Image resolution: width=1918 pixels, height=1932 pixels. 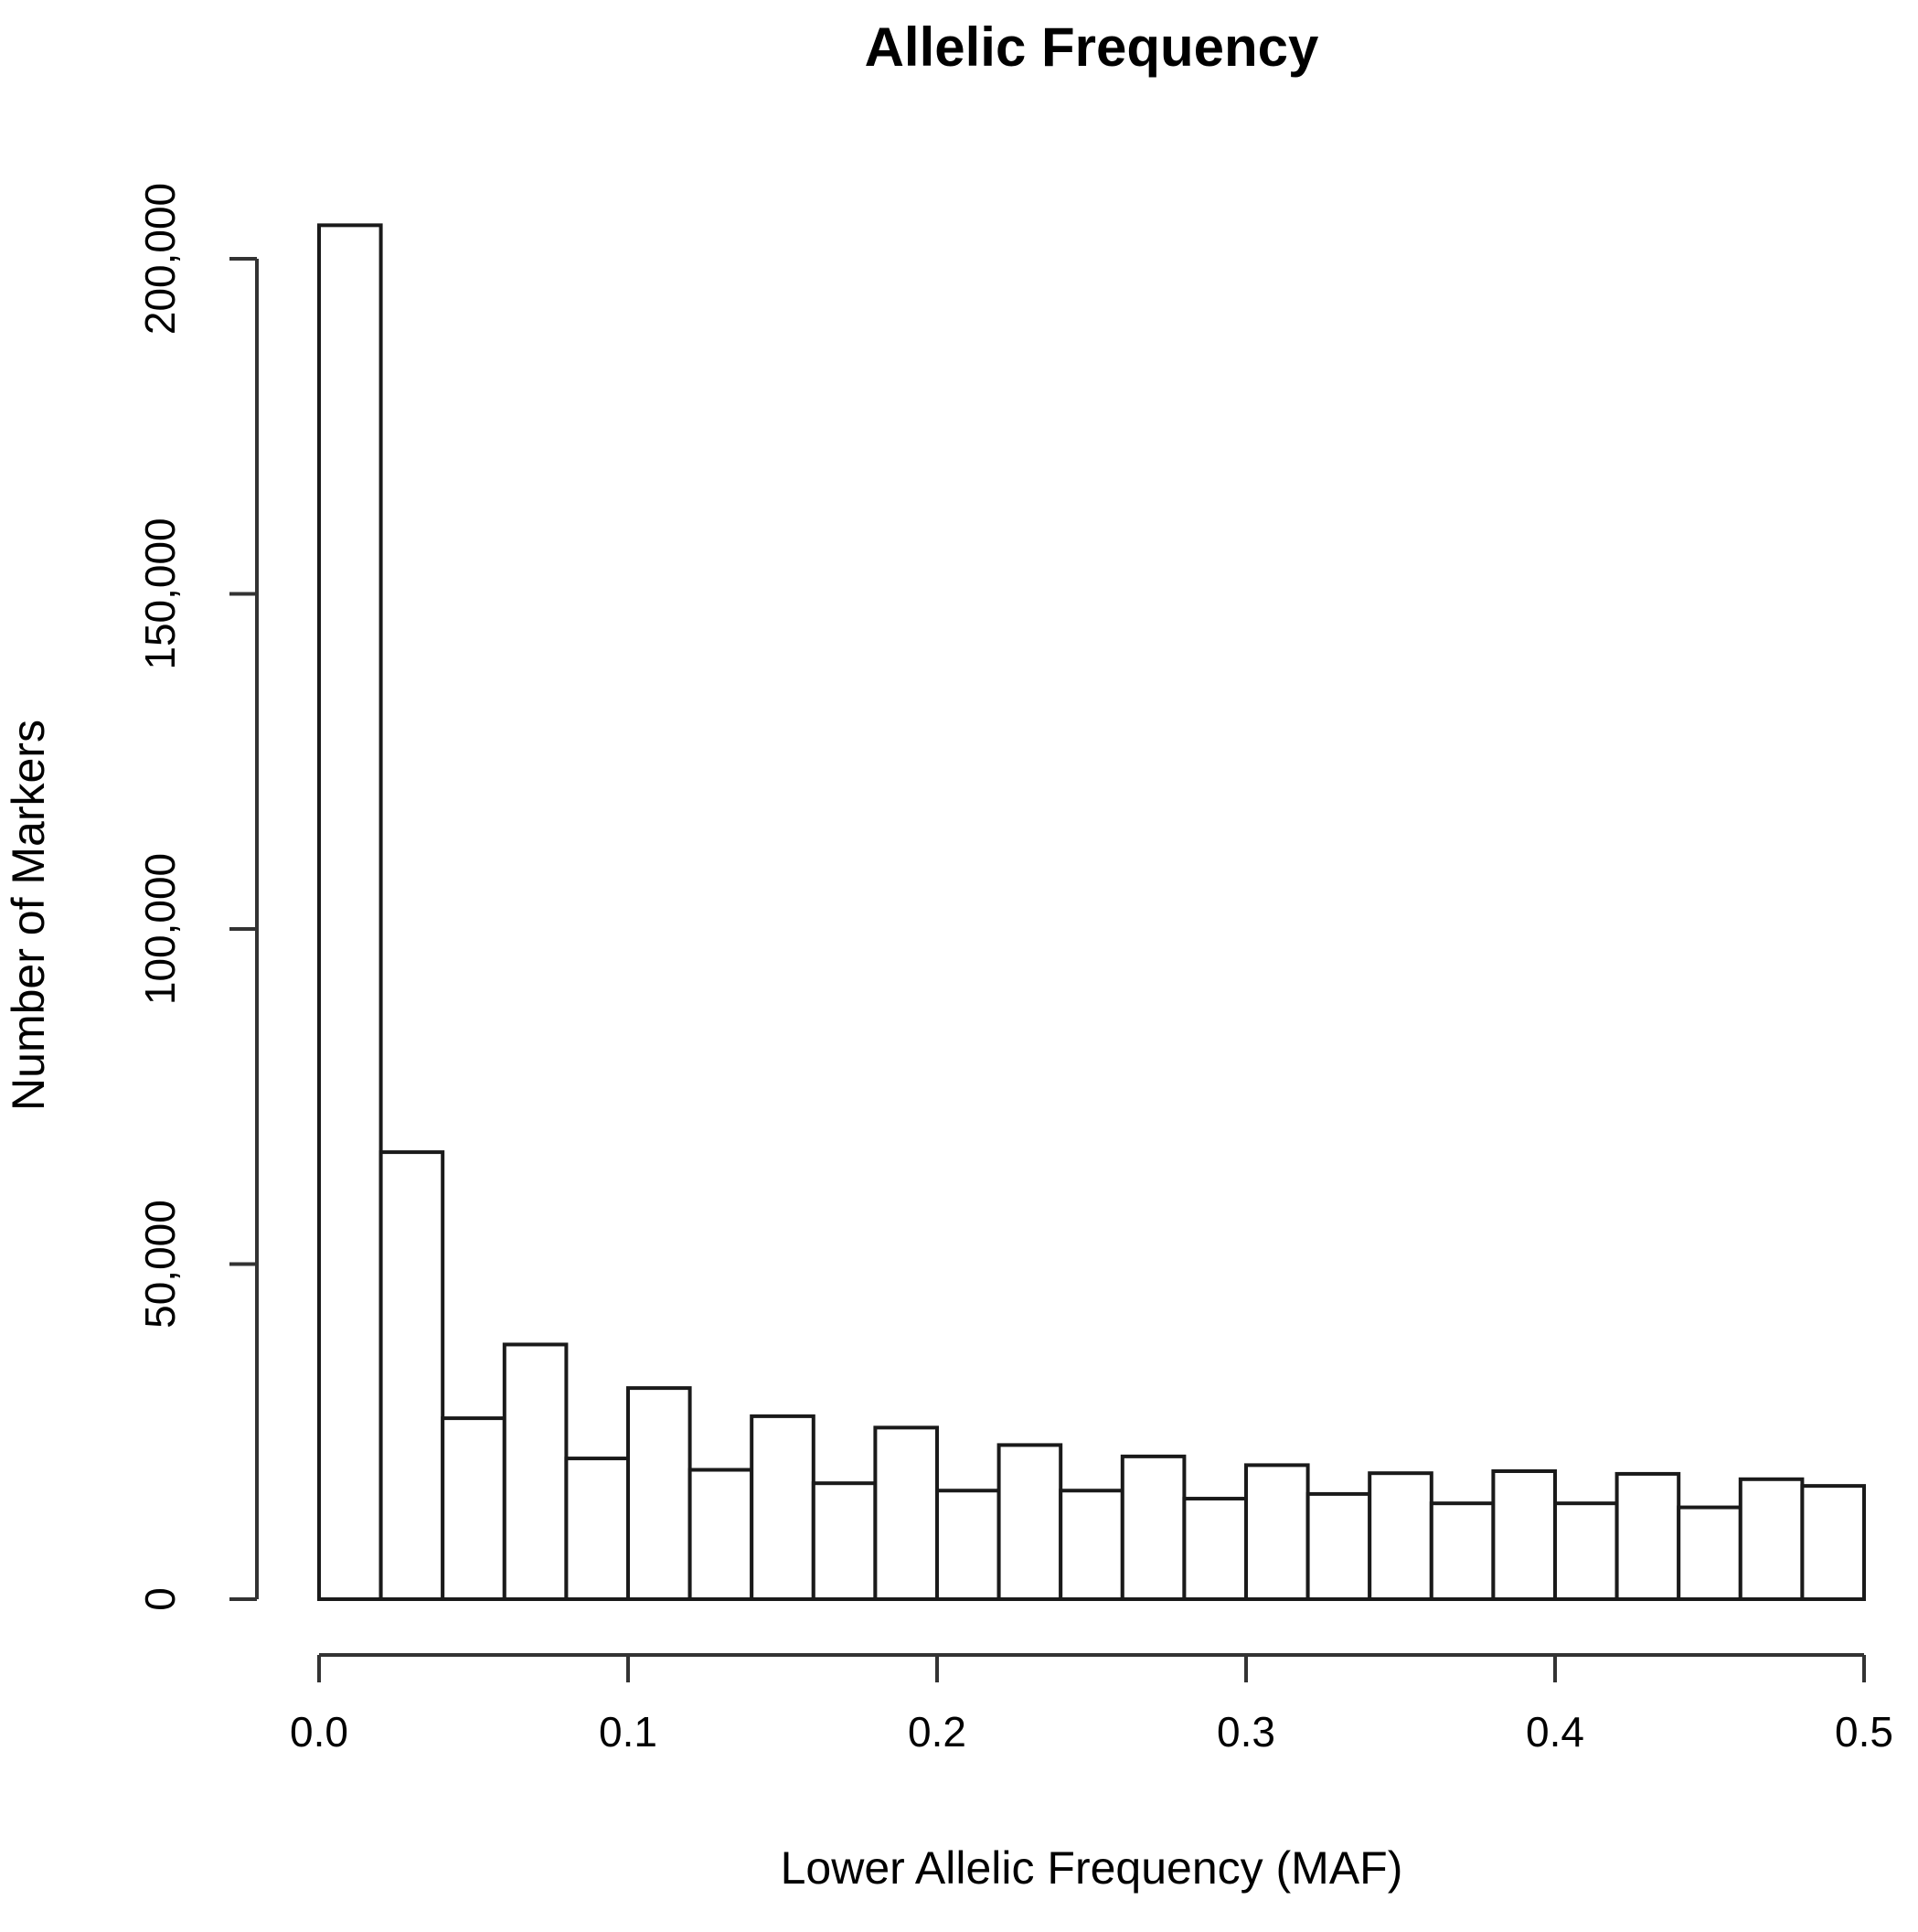 What do you see at coordinates (29, 915) in the screenshot?
I see `y-axis-label: Number of Markers` at bounding box center [29, 915].